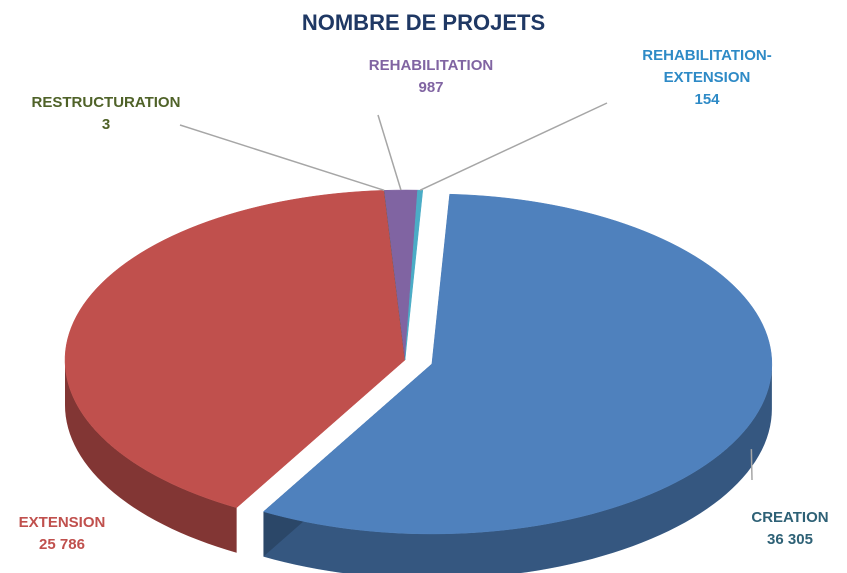 Image resolution: width=847 pixels, height=573 pixels. What do you see at coordinates (431, 65) in the screenshot?
I see `label-name: REHABILITATION` at bounding box center [431, 65].